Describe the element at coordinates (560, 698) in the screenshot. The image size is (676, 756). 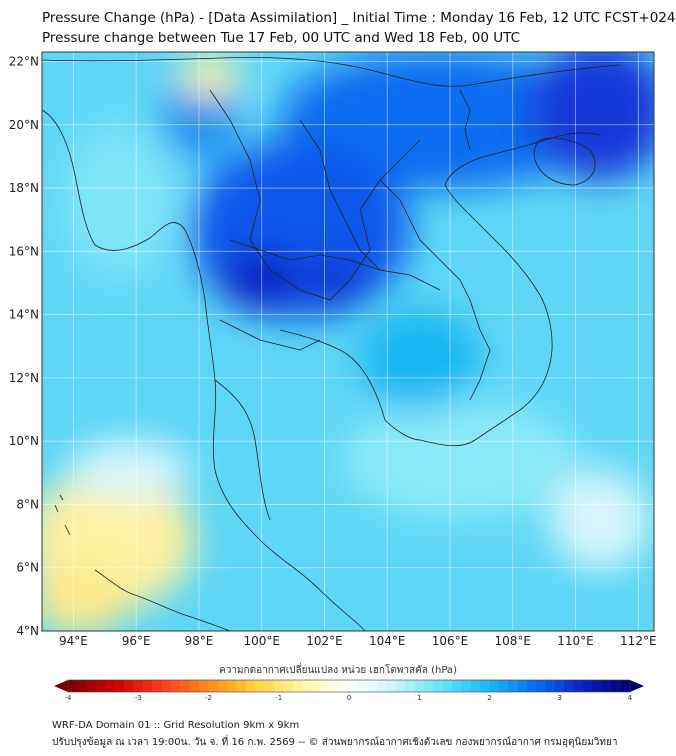
I see `colorbar-tick-label: 3` at that location.